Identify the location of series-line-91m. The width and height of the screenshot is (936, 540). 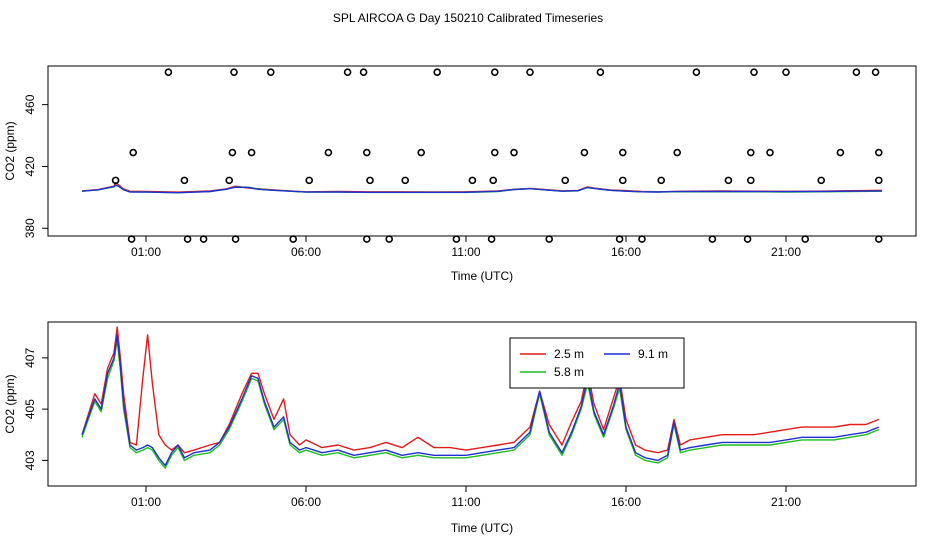
(482, 189).